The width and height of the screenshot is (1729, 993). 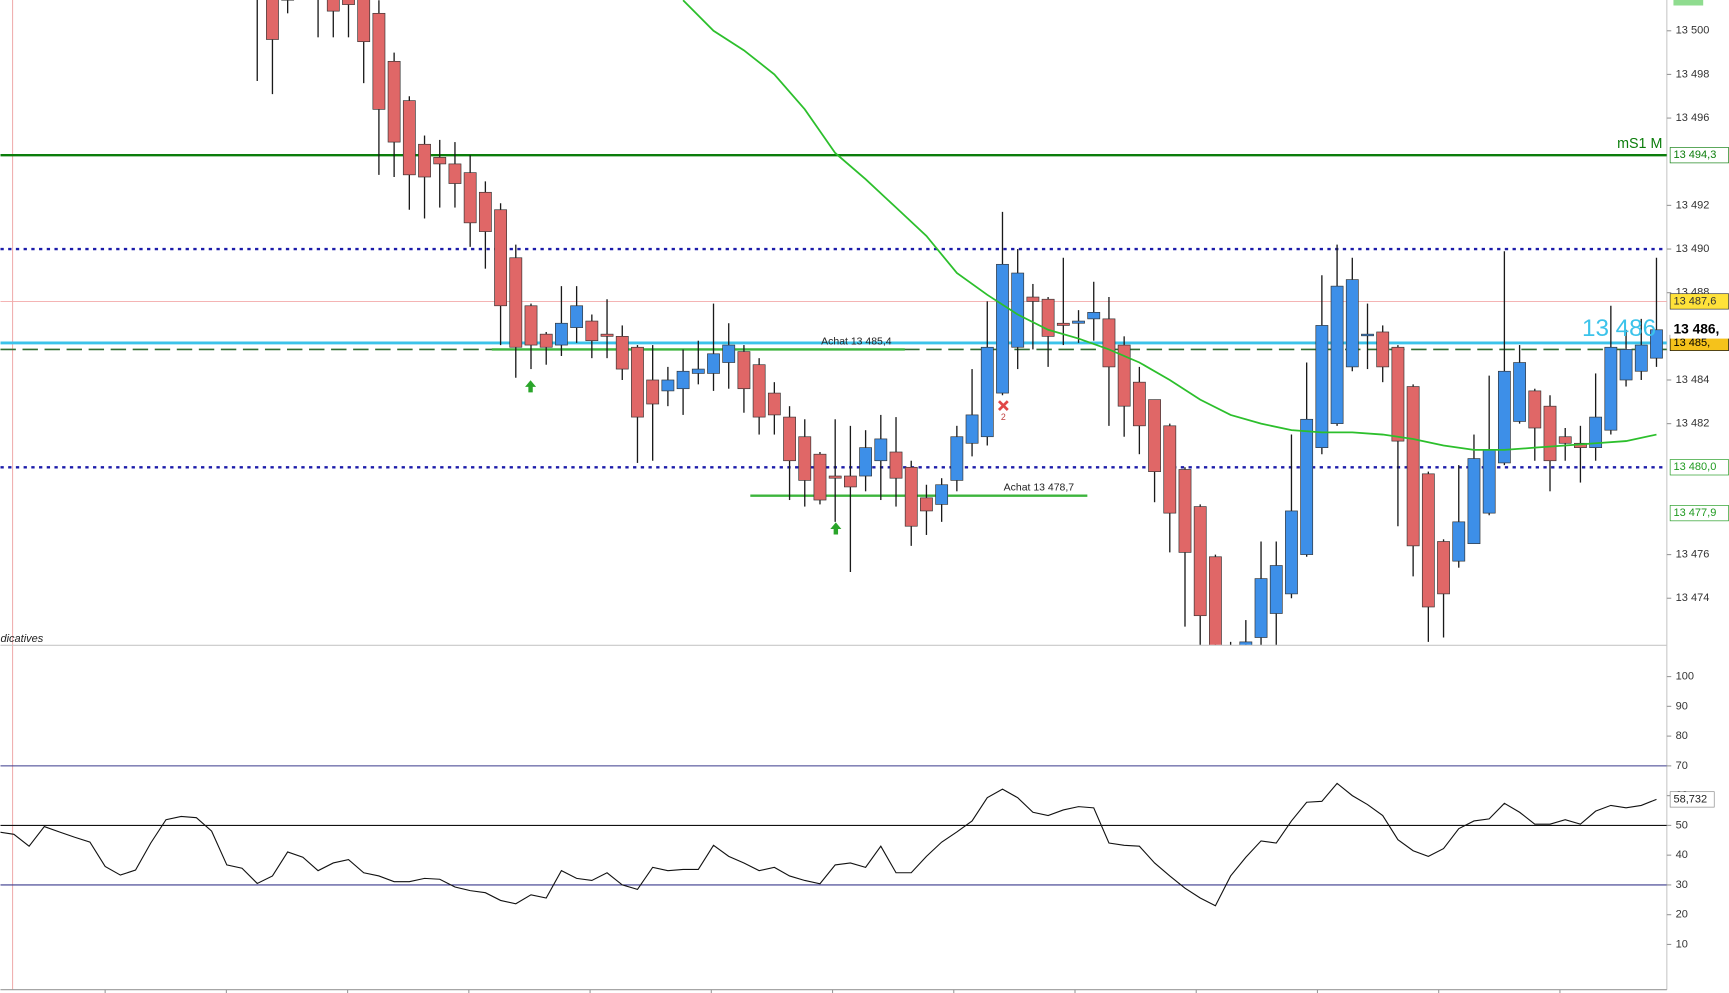 I want to click on y-tick-label: 13 484, so click(x=1693, y=380).